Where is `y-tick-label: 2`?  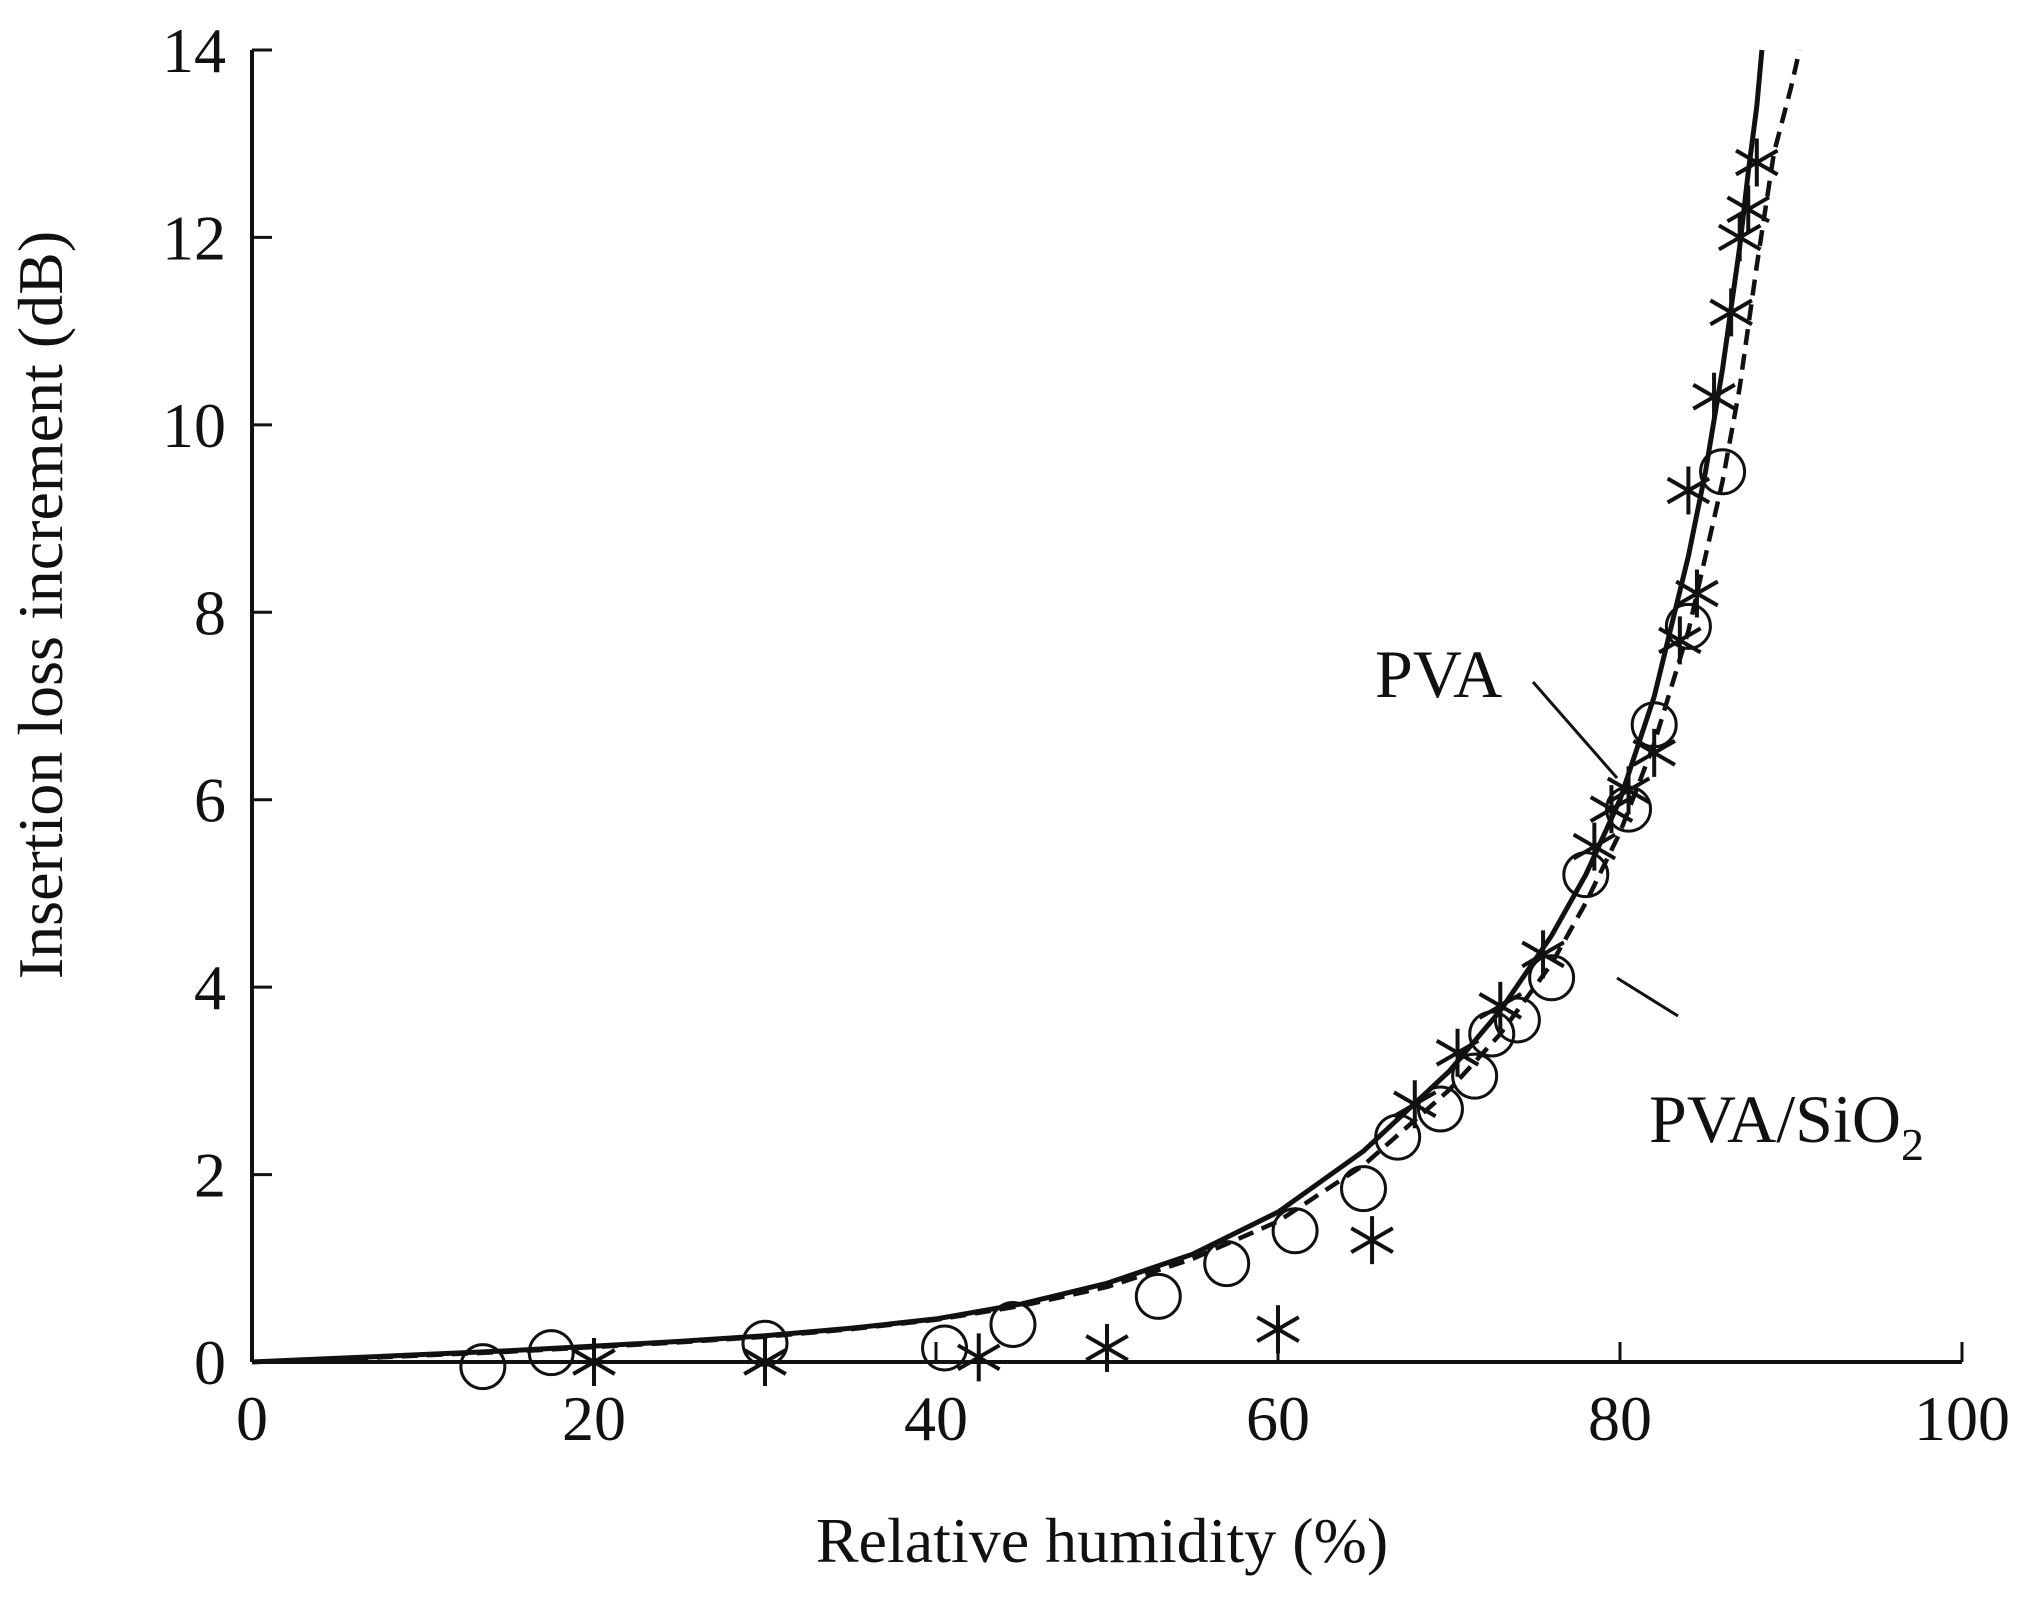
y-tick-label: 2 is located at coordinates (210, 1175).